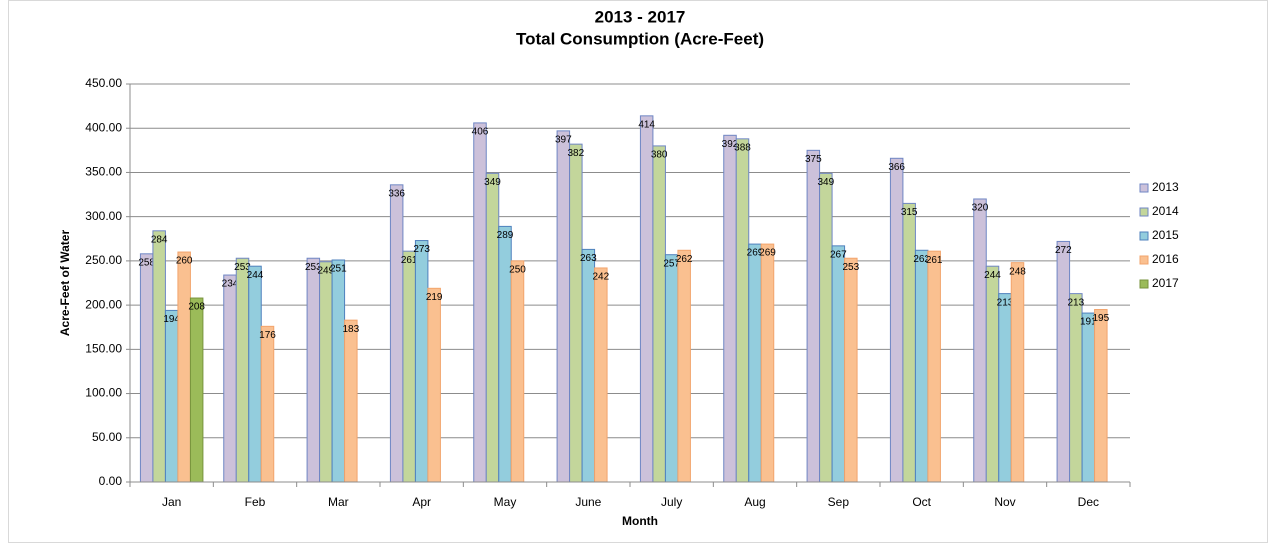 The width and height of the screenshot is (1276, 544). What do you see at coordinates (813, 159) in the screenshot?
I see `data-label: 375` at bounding box center [813, 159].